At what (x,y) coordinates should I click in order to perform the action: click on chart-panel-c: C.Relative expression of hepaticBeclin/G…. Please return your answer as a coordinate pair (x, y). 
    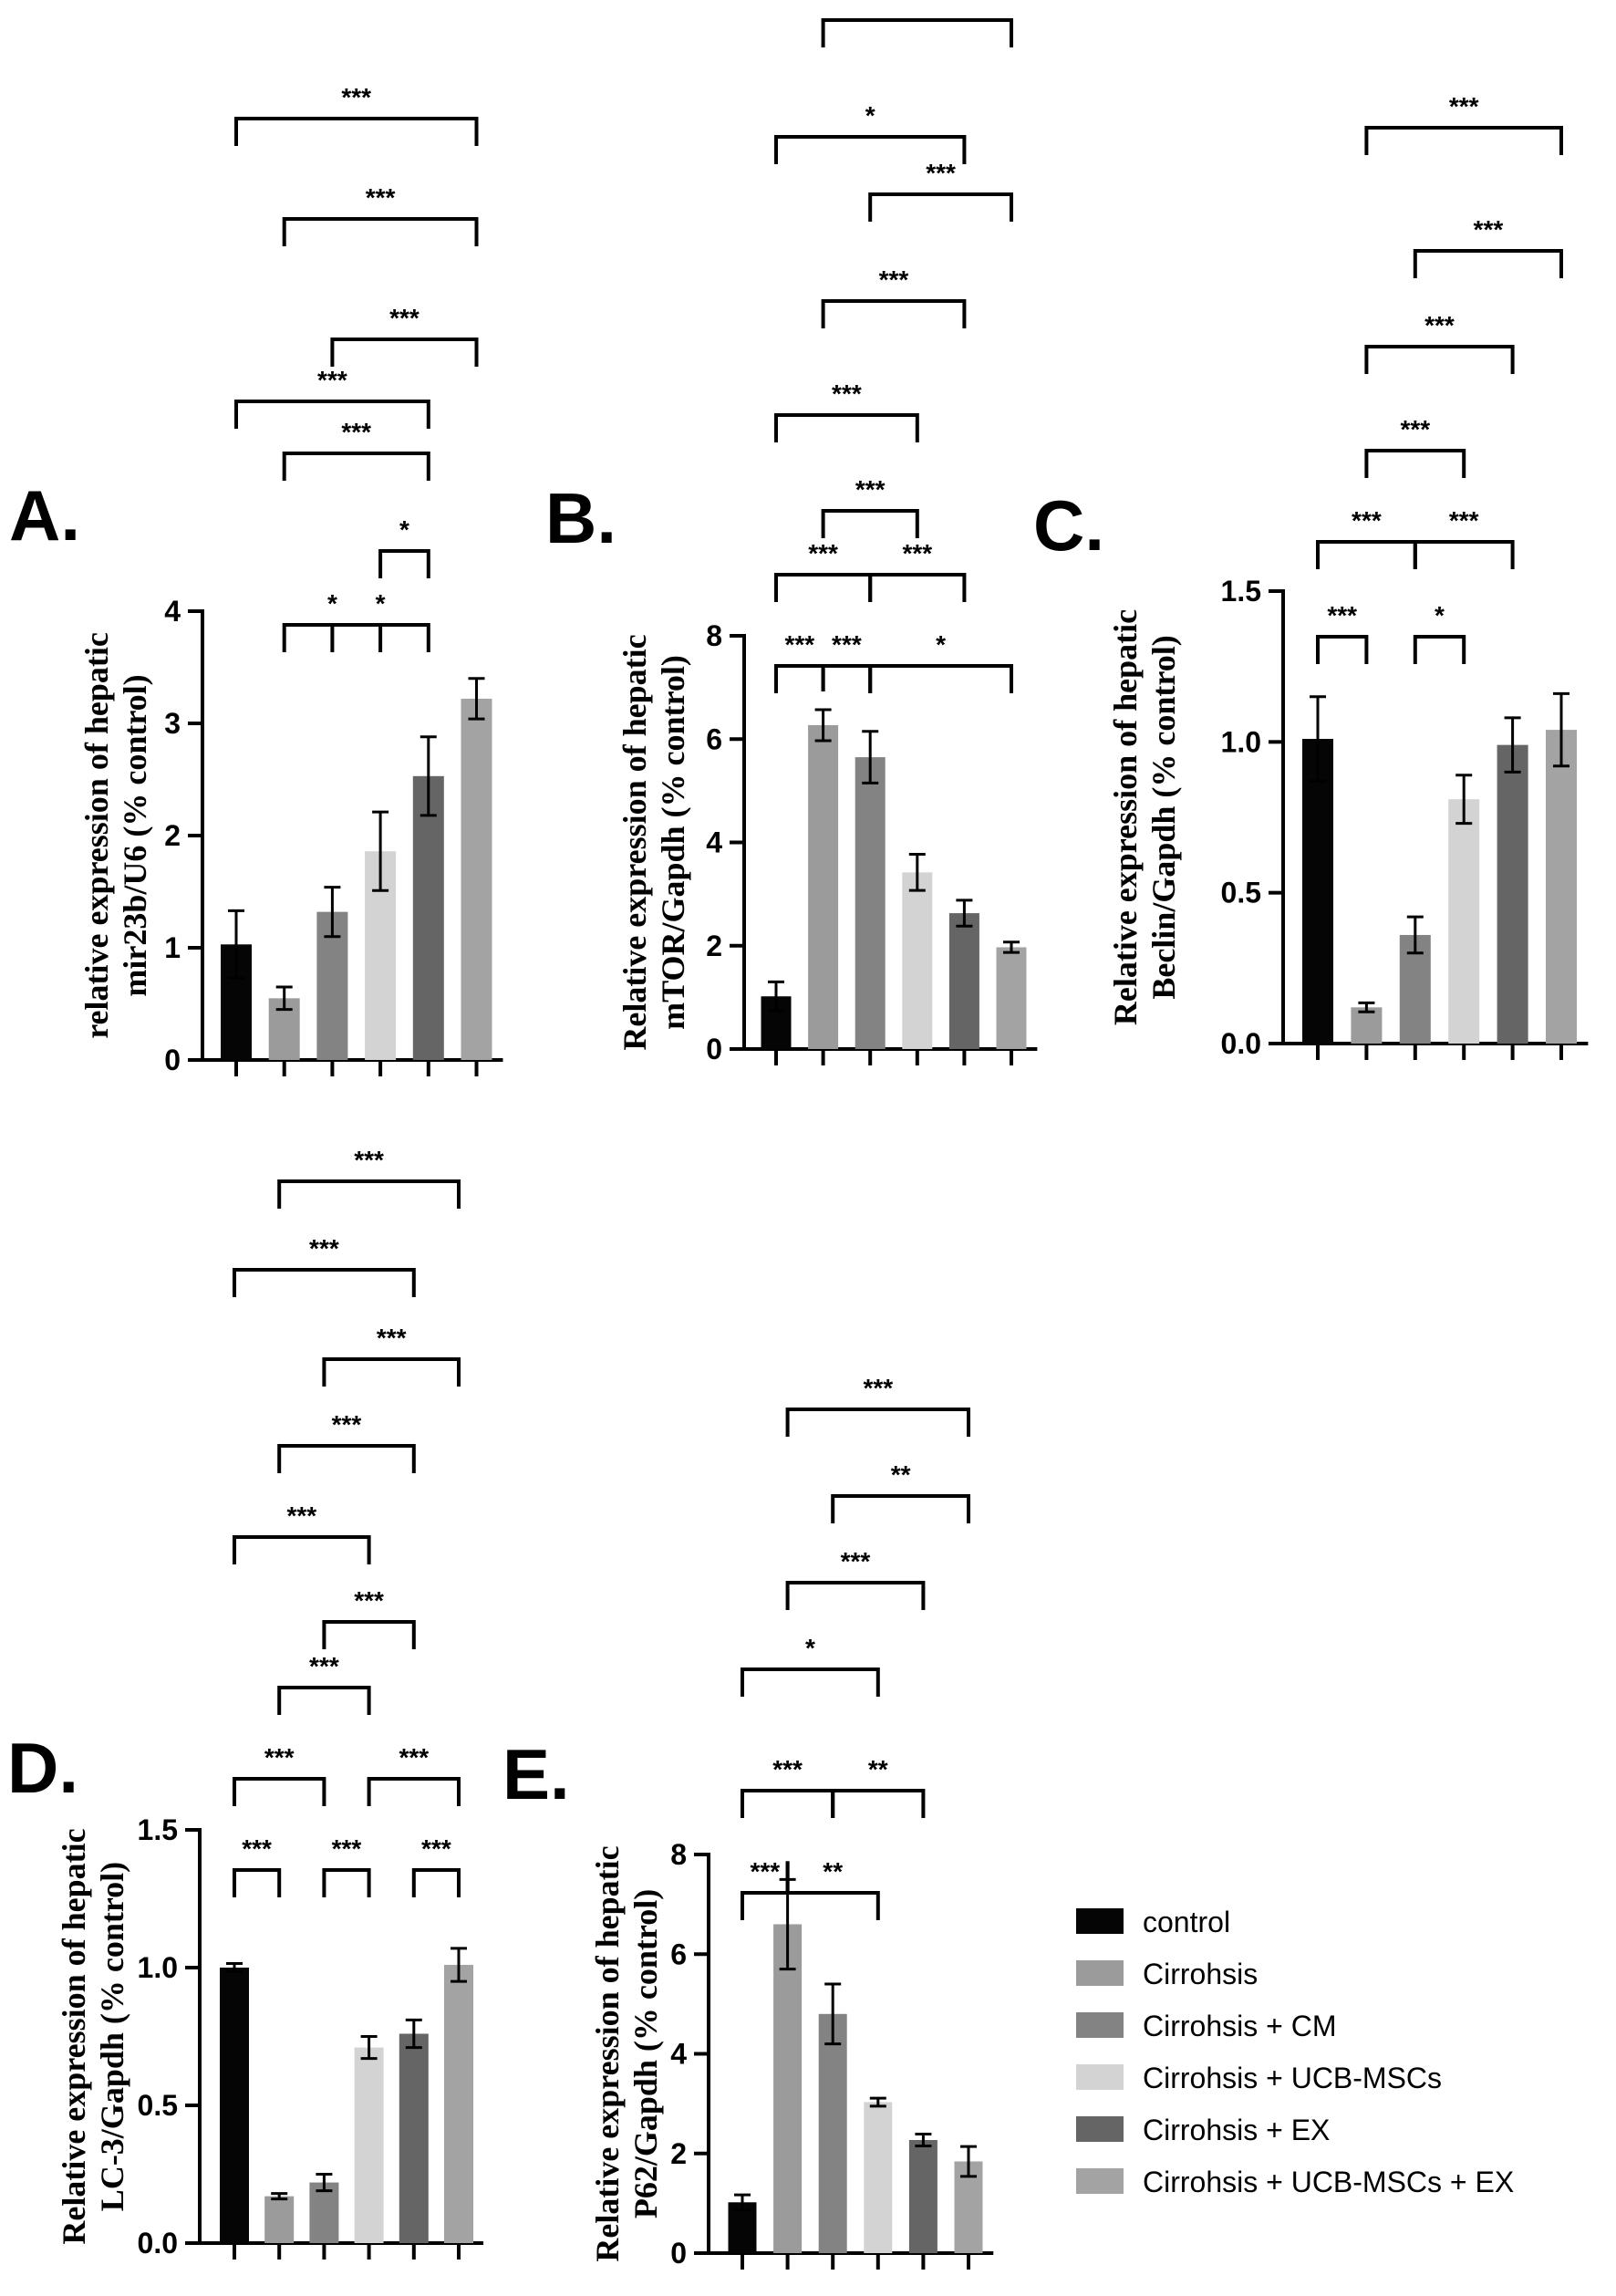
    Looking at the image, I should click on (1311, 576).